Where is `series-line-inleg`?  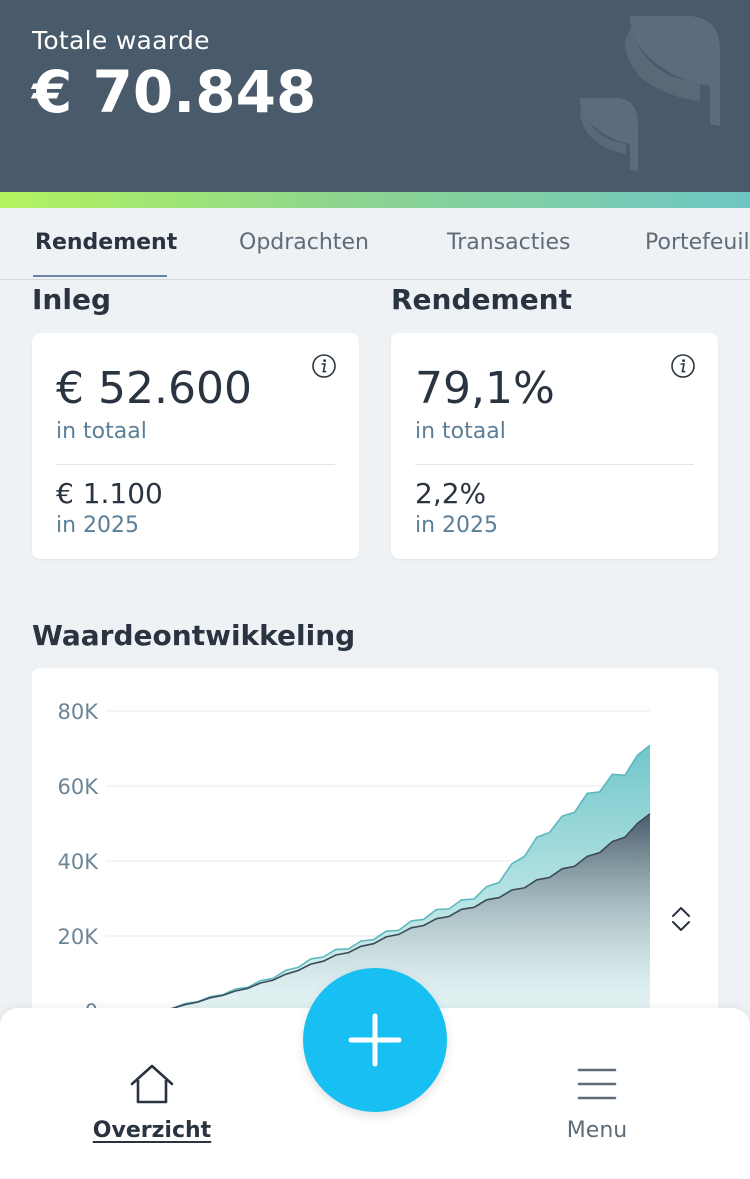 series-line-inleg is located at coordinates (405, 912).